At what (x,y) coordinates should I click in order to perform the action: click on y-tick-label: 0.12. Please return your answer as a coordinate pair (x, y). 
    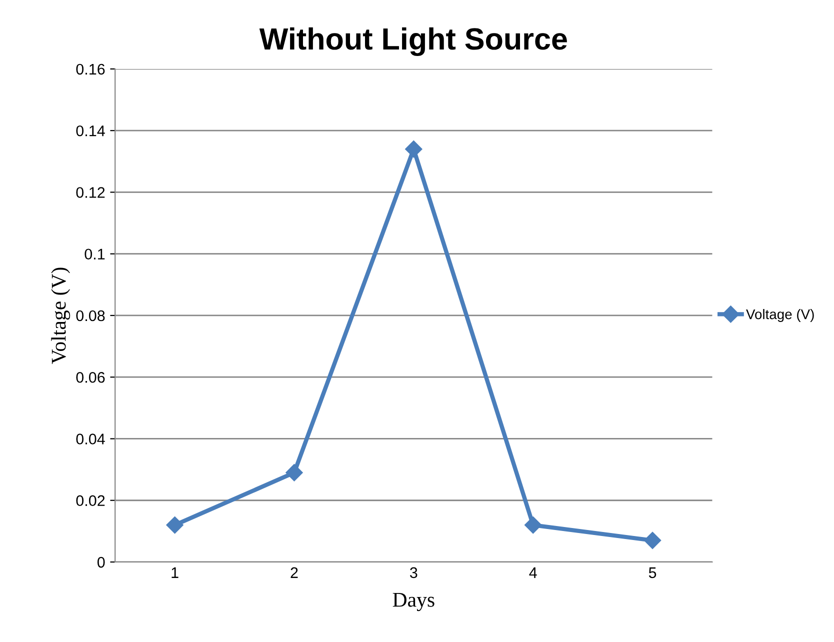
    Looking at the image, I should click on (90, 192).